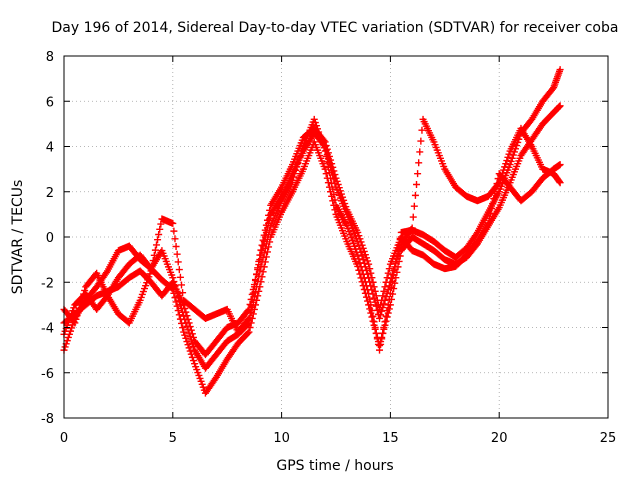 The image size is (640, 480). I want to click on y-tick-label: -8, so click(47, 419).